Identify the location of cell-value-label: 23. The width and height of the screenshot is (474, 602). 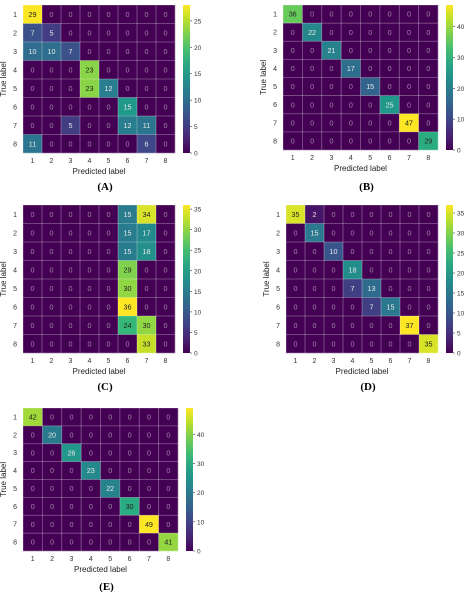
(91, 470).